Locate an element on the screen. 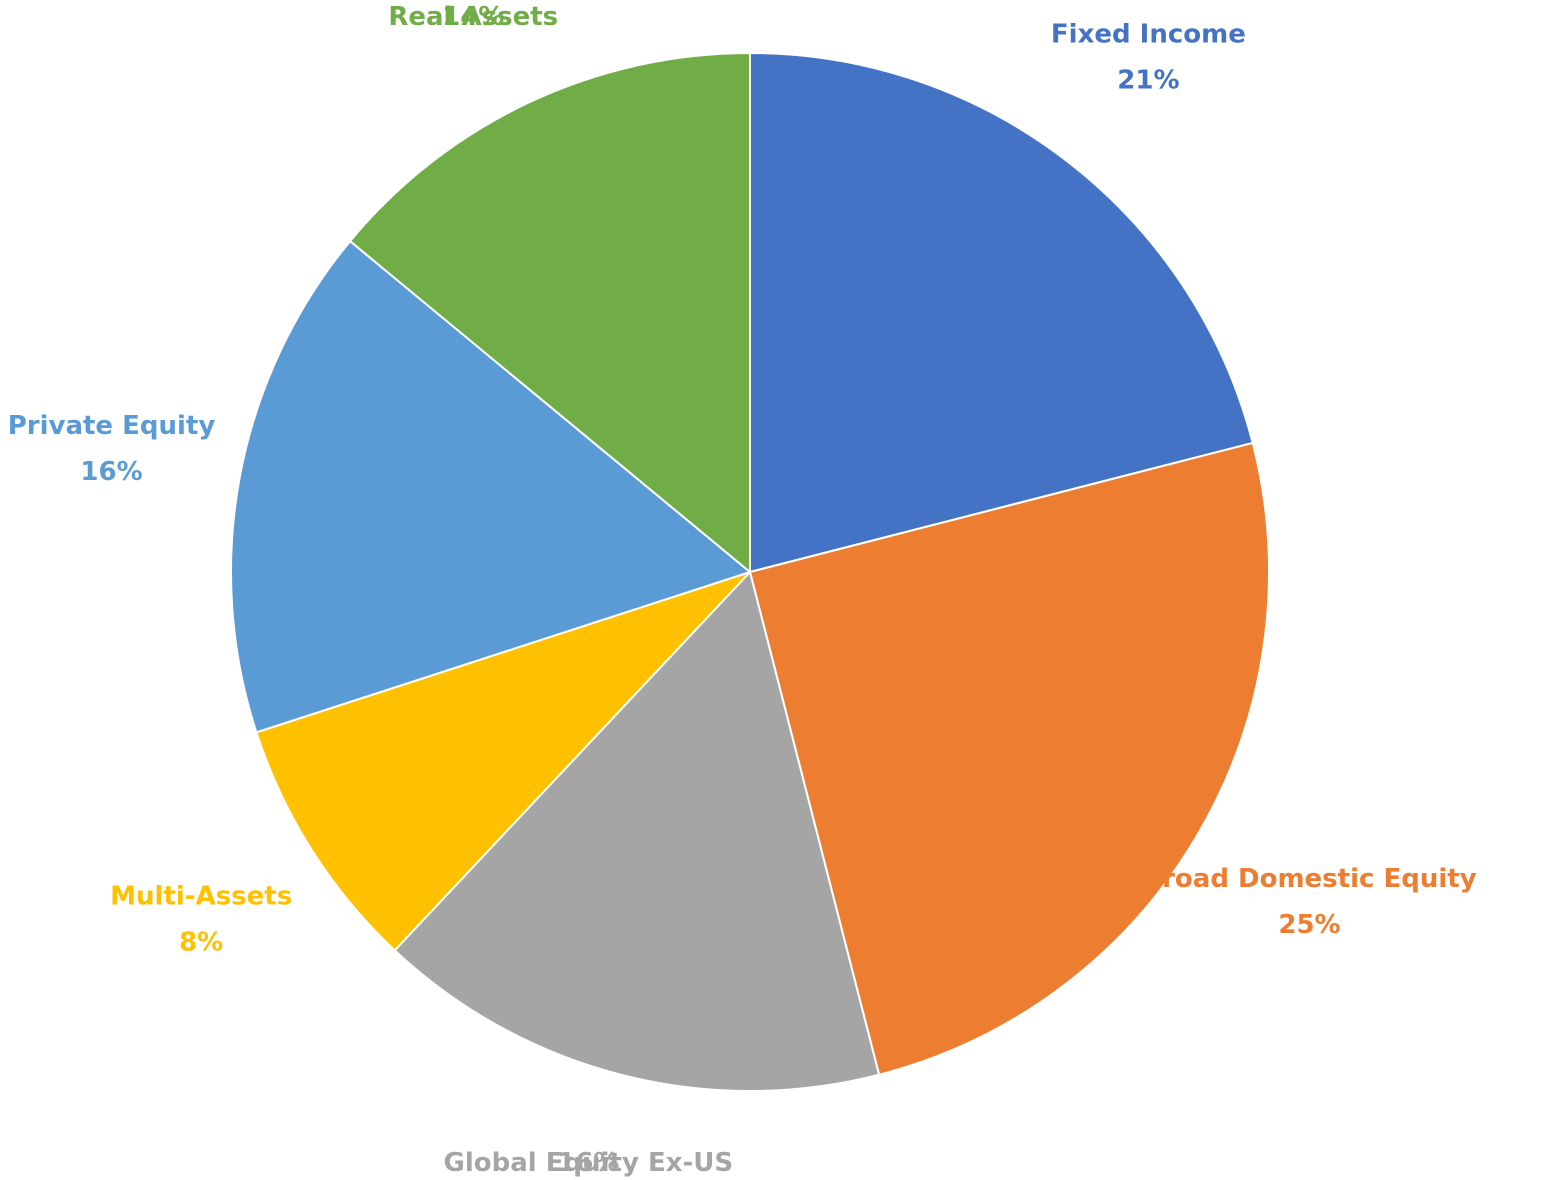 Image resolution: width=1565 pixels, height=1180 pixels. slice-value-label: 8% is located at coordinates (201, 942).